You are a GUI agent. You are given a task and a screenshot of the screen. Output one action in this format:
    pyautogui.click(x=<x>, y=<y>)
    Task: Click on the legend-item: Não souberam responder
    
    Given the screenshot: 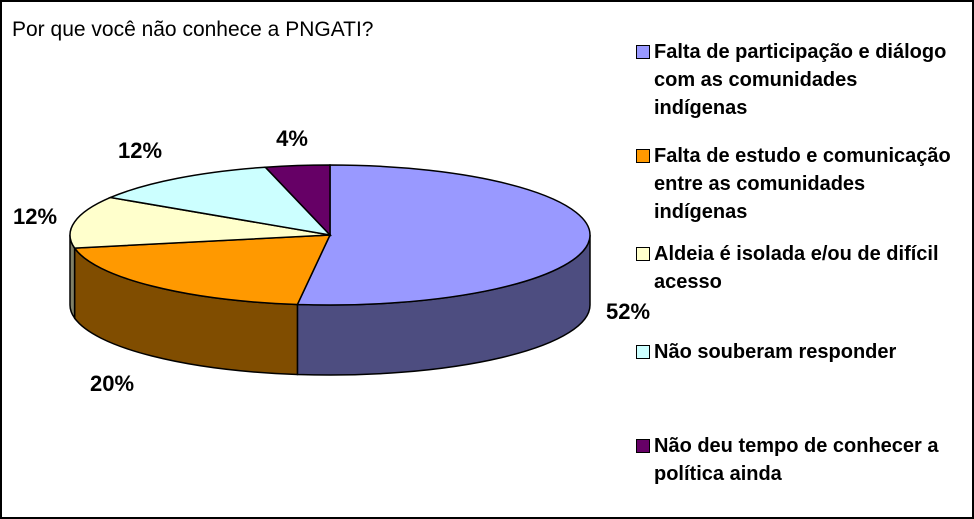 What is the action you would take?
    pyautogui.click(x=801, y=352)
    